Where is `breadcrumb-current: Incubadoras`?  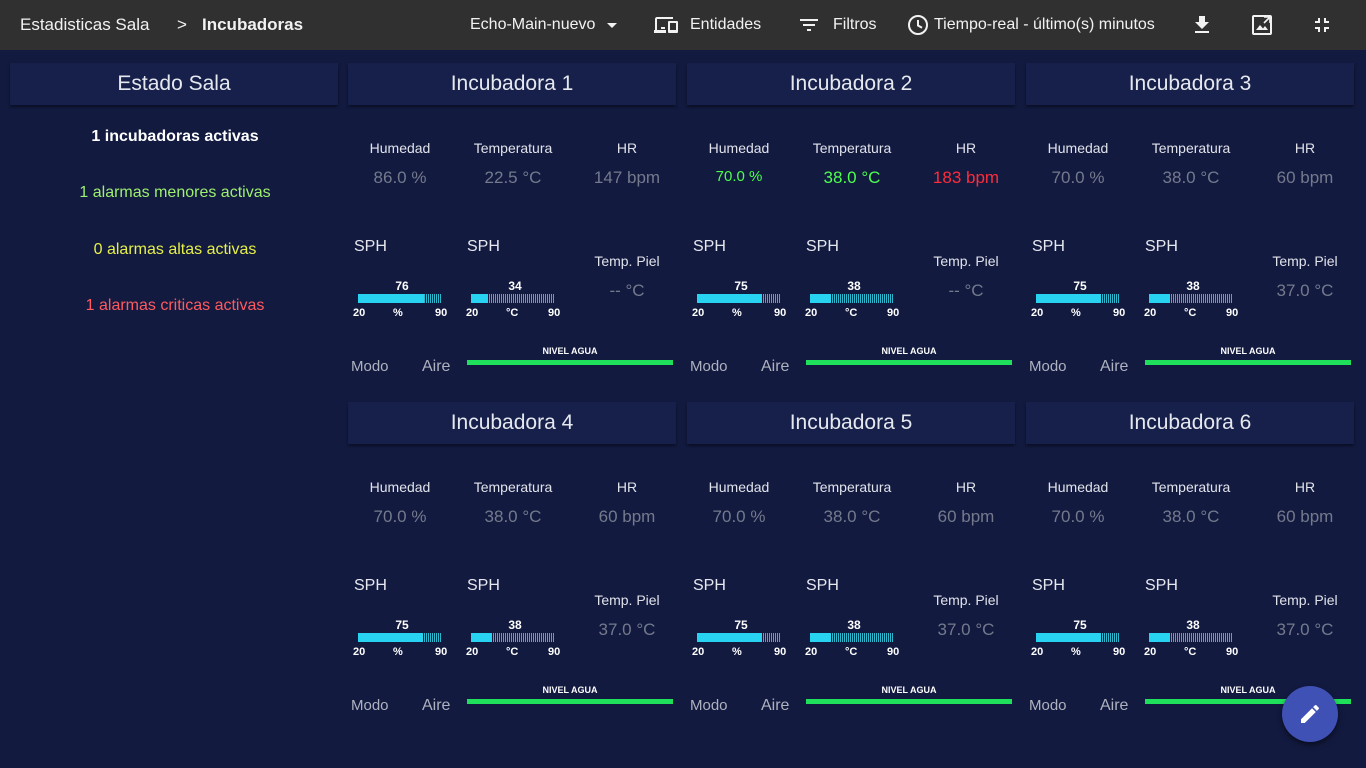 breadcrumb-current: Incubadoras is located at coordinates (253, 24).